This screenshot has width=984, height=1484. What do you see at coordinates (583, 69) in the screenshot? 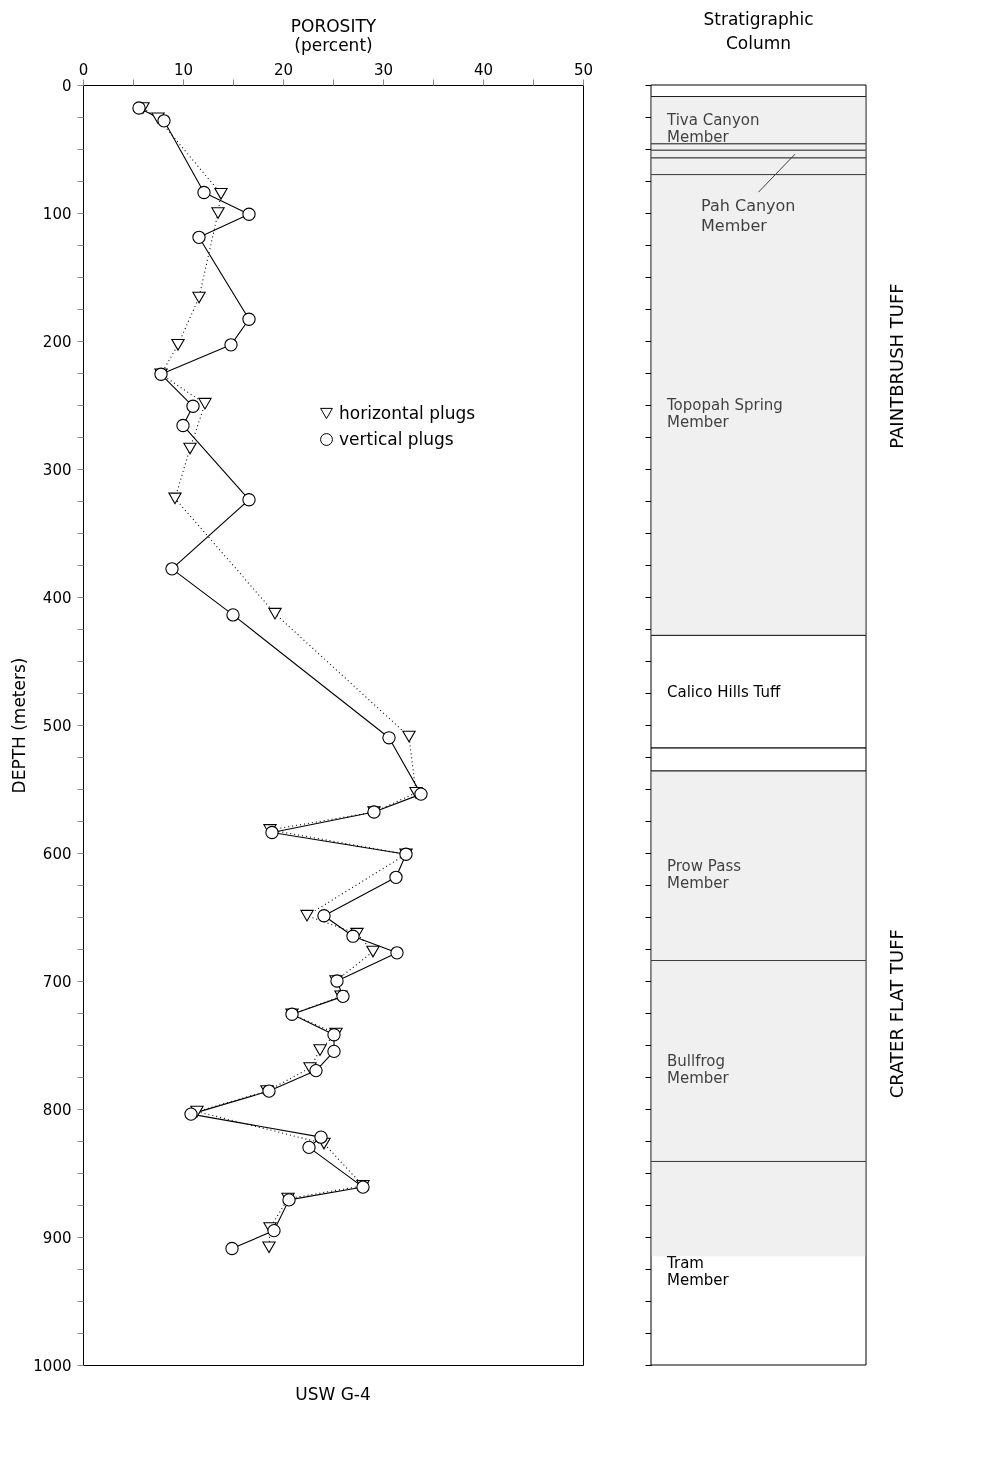
I see `x-tick-label: 50` at bounding box center [583, 69].